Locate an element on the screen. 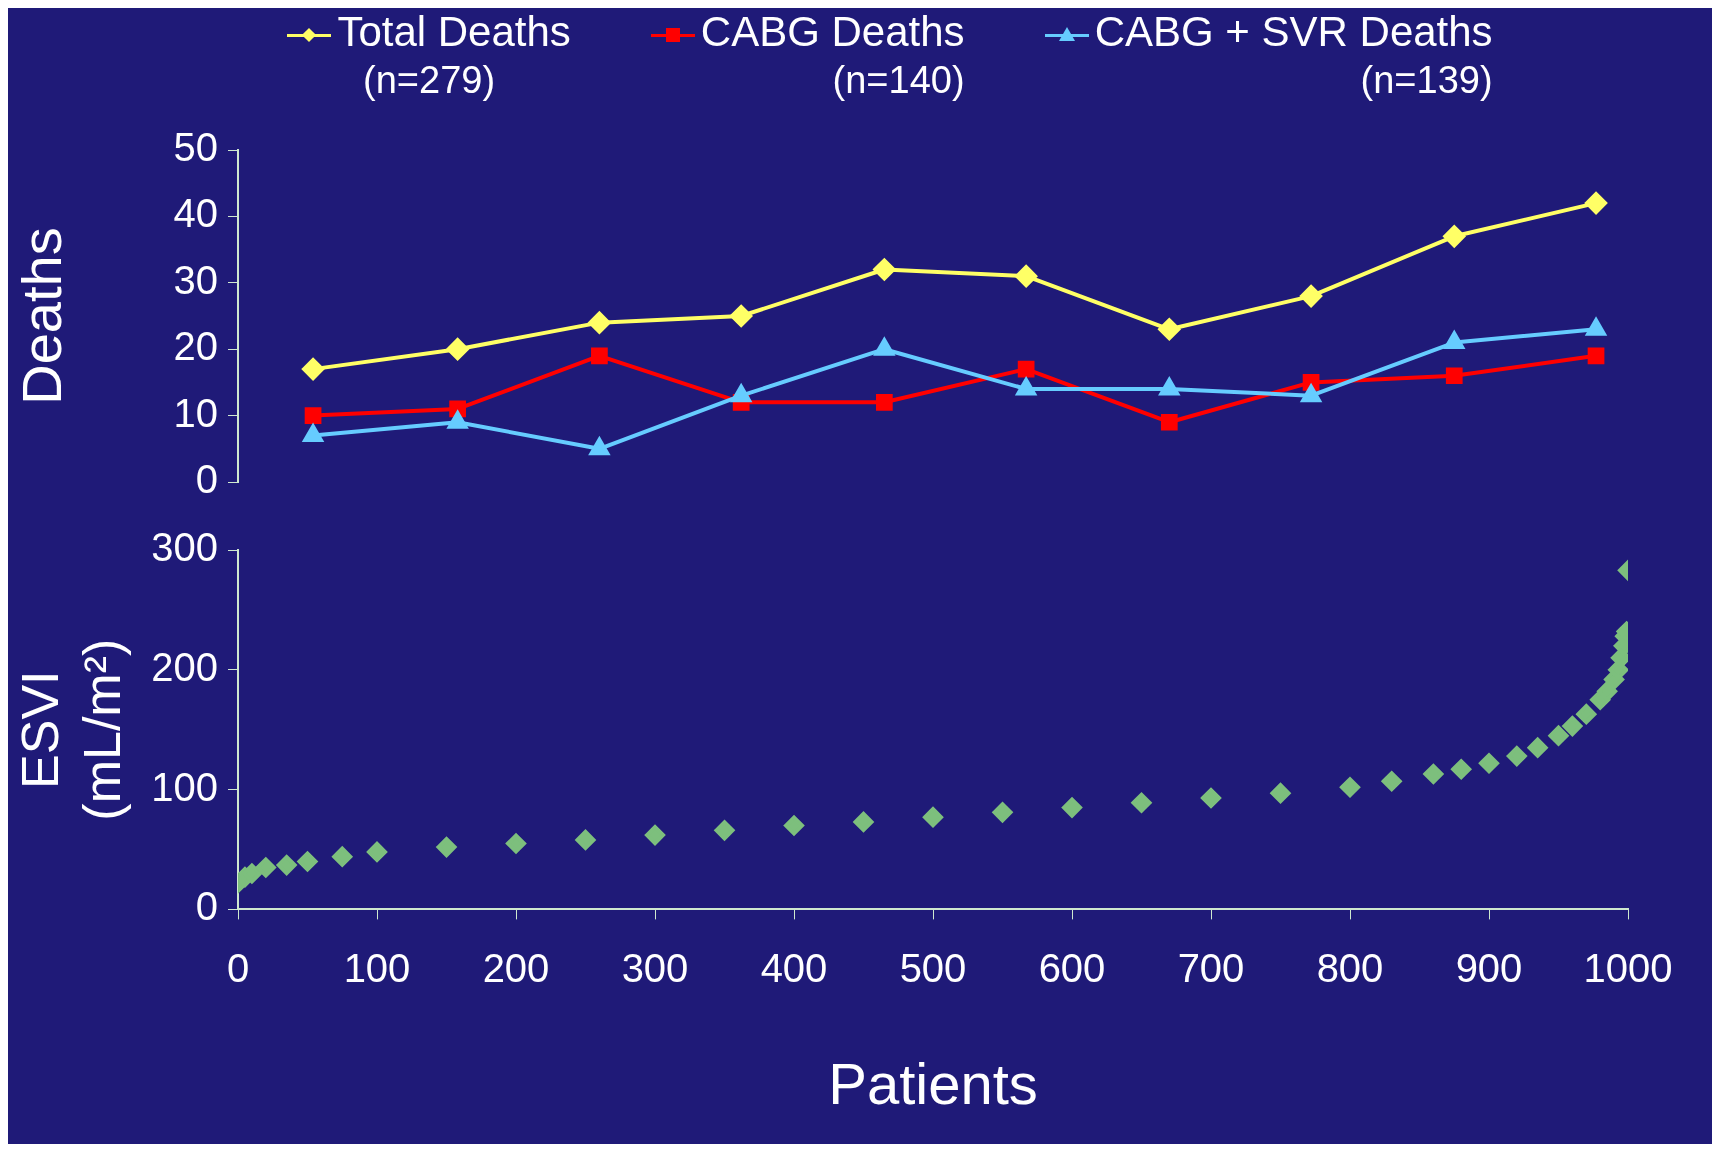 The image size is (1720, 1152). y-tick-label: 50 is located at coordinates (195, 147).